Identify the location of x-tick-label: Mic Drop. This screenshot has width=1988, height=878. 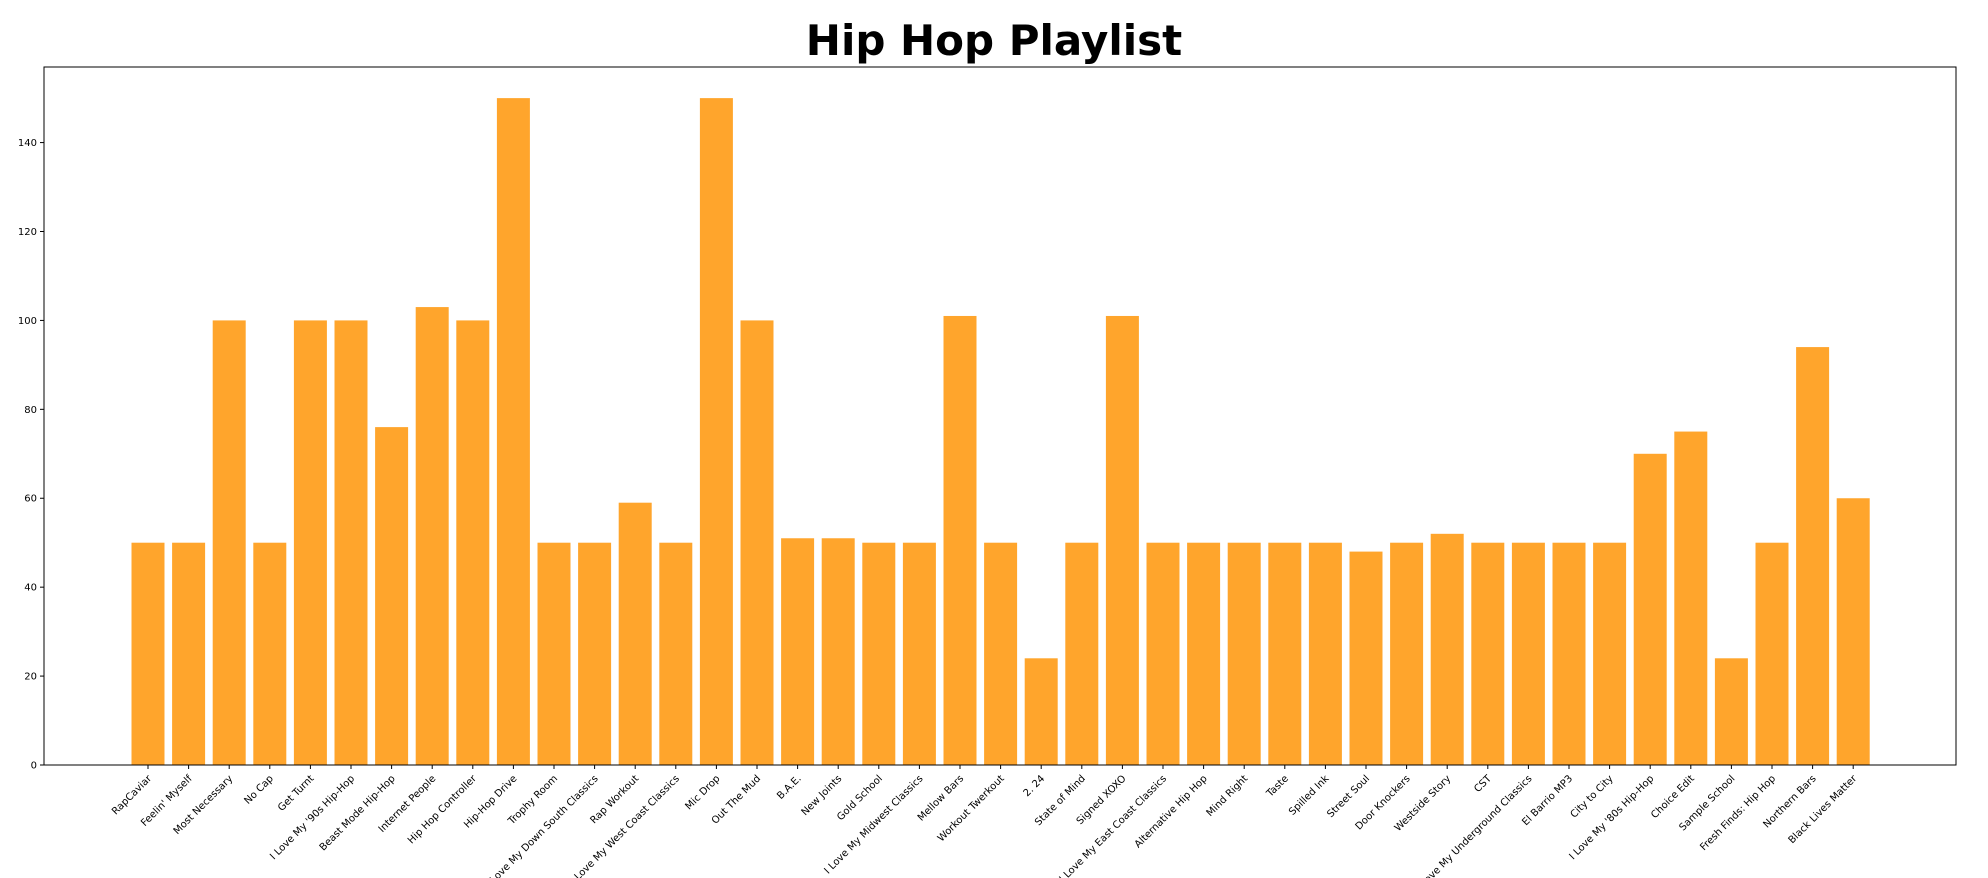
(703, 792).